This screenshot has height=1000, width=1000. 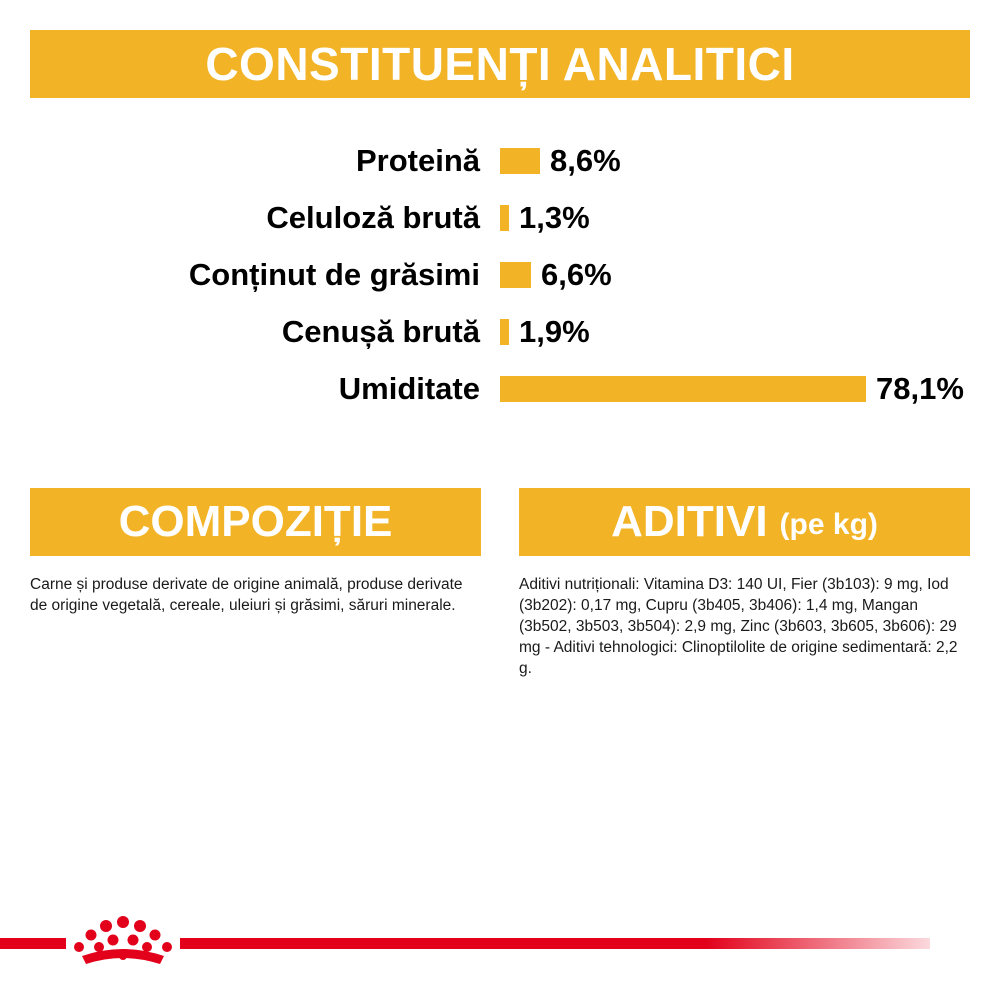 I want to click on bar-label: Conținut de grăsimi, so click(x=334, y=274).